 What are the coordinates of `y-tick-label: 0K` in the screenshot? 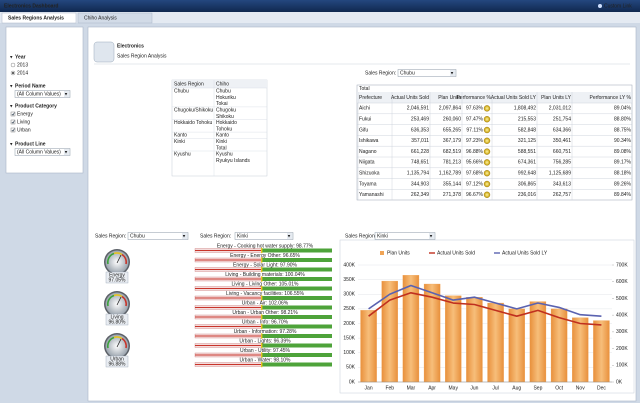 It's located at (352, 382).